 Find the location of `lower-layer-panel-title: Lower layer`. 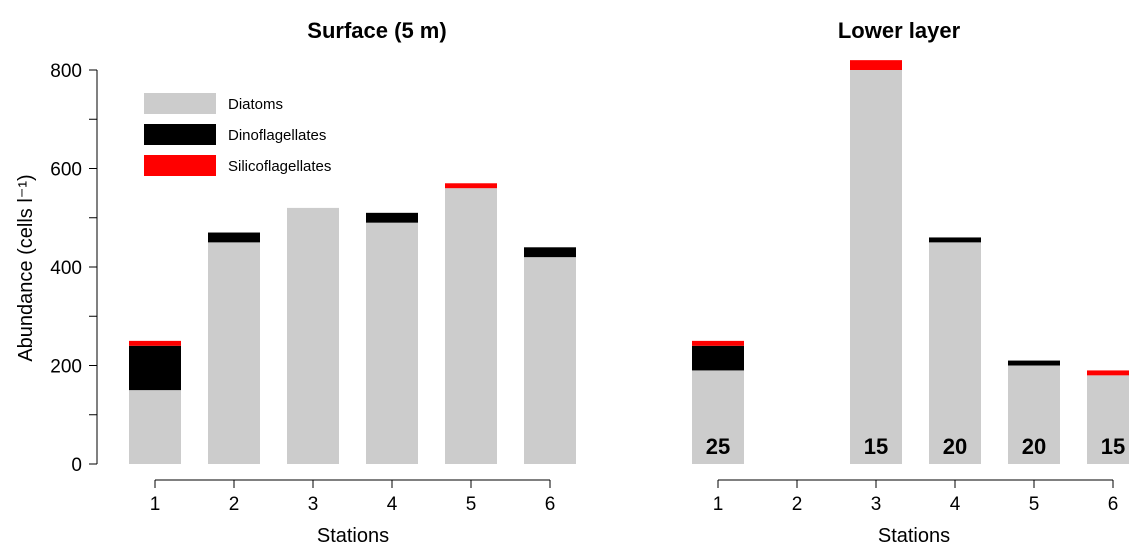

lower-layer-panel-title: Lower layer is located at coordinates (899, 30).